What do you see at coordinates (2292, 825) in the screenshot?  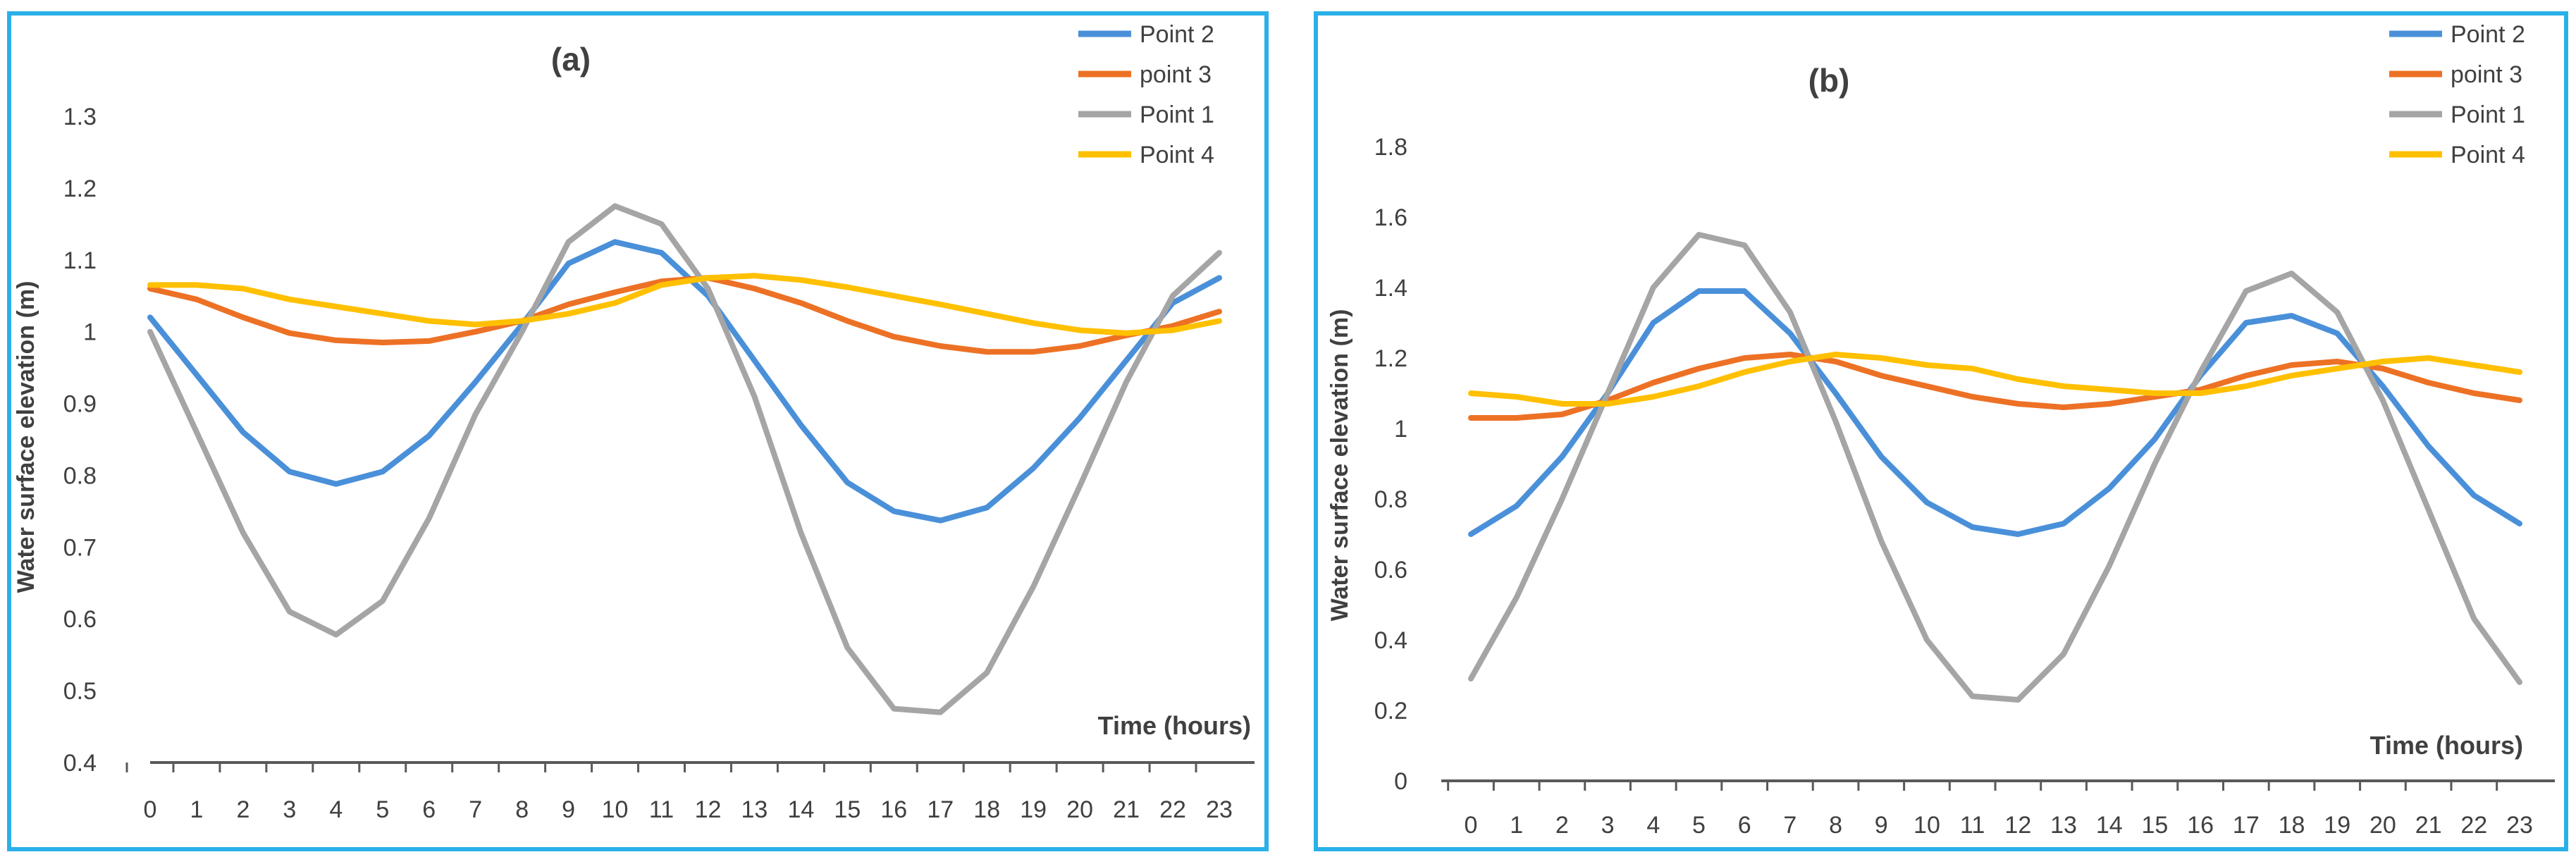 I see `x-tick-label: 18` at bounding box center [2292, 825].